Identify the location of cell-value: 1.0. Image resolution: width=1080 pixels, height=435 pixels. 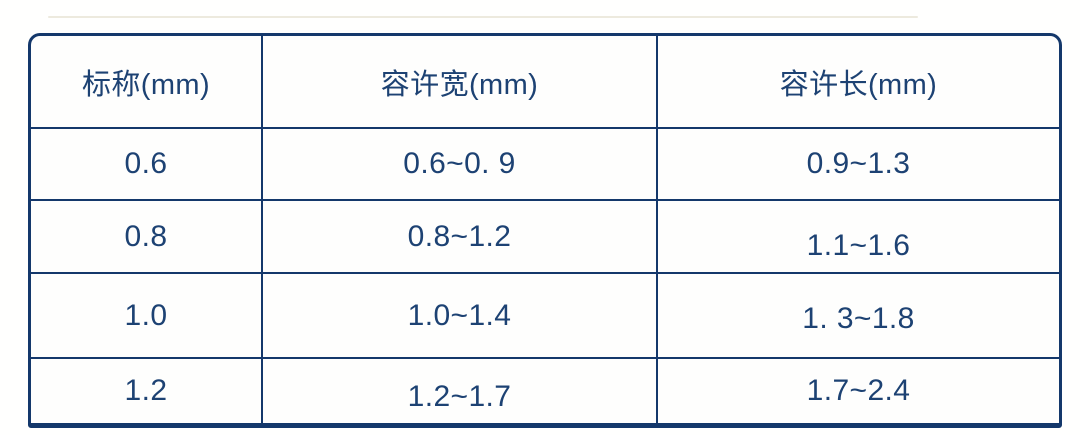
(146, 315).